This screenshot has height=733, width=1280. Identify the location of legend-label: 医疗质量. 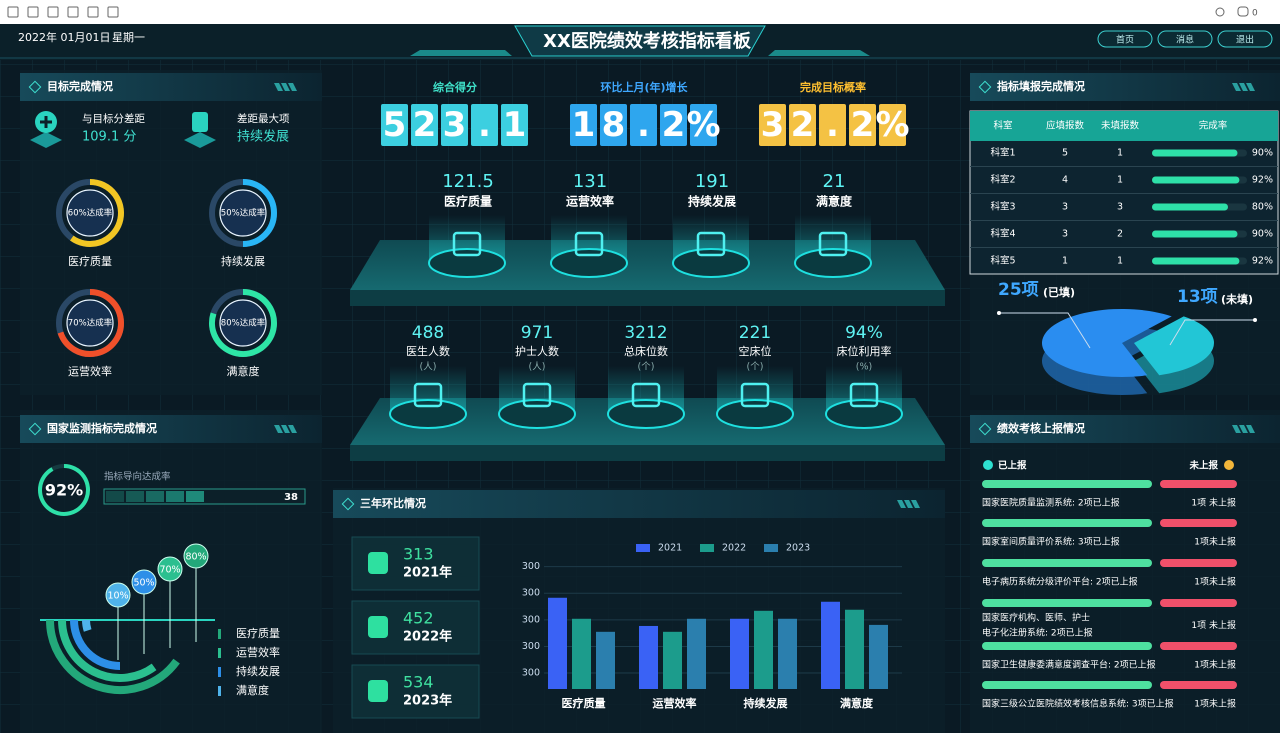
(258, 633).